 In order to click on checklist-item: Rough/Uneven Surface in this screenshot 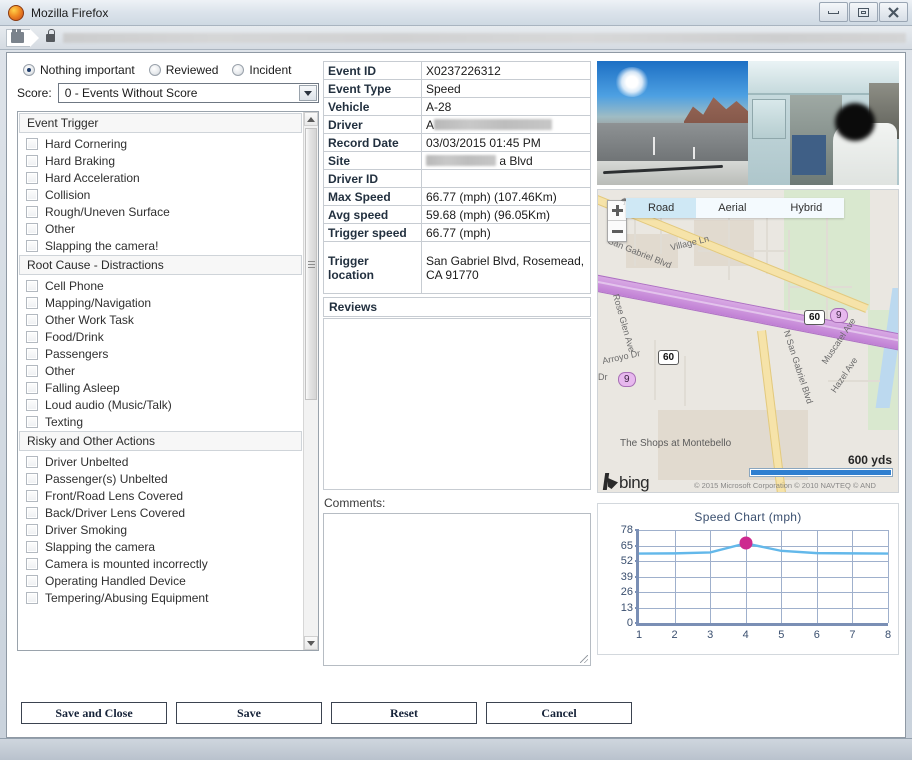, I will do `click(160, 211)`.